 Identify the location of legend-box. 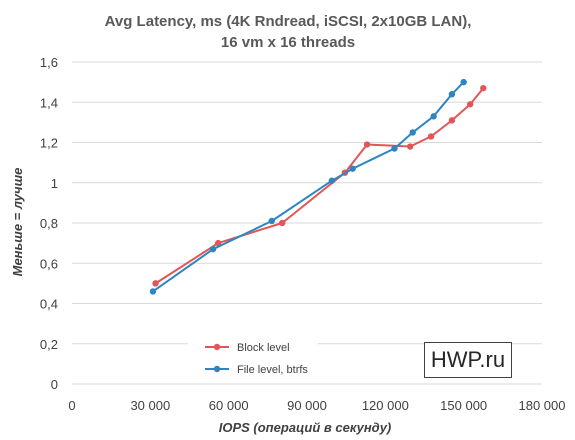
(253, 356).